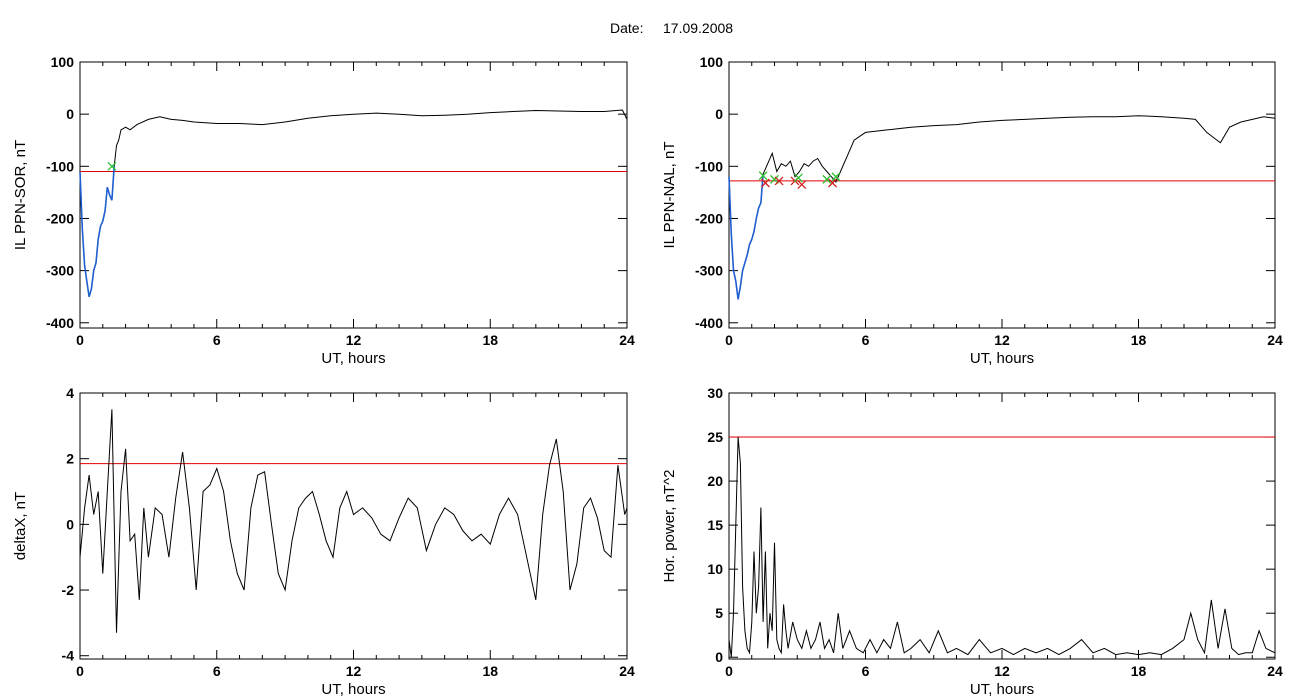 Image resolution: width=1300 pixels, height=700 pixels. What do you see at coordinates (70, 393) in the screenshot?
I see `y-tick-label: 4` at bounding box center [70, 393].